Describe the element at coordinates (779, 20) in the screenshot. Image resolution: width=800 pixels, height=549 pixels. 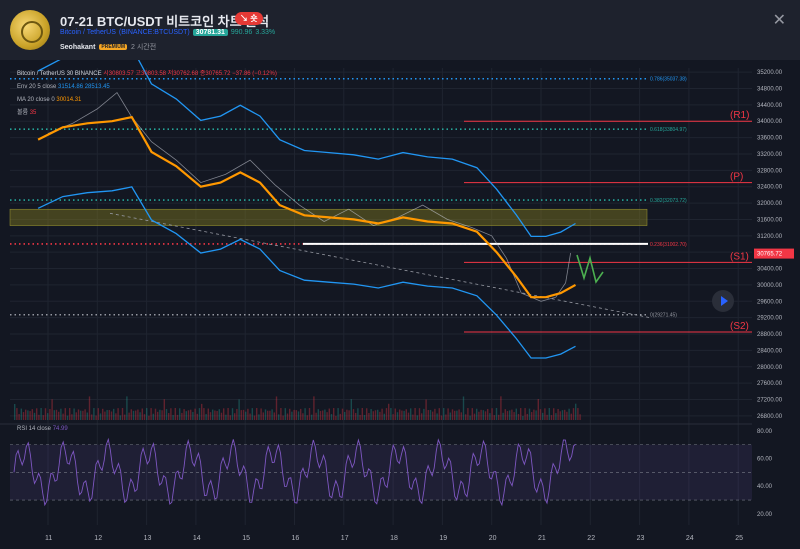
I see `close-icon: ✕` at that location.